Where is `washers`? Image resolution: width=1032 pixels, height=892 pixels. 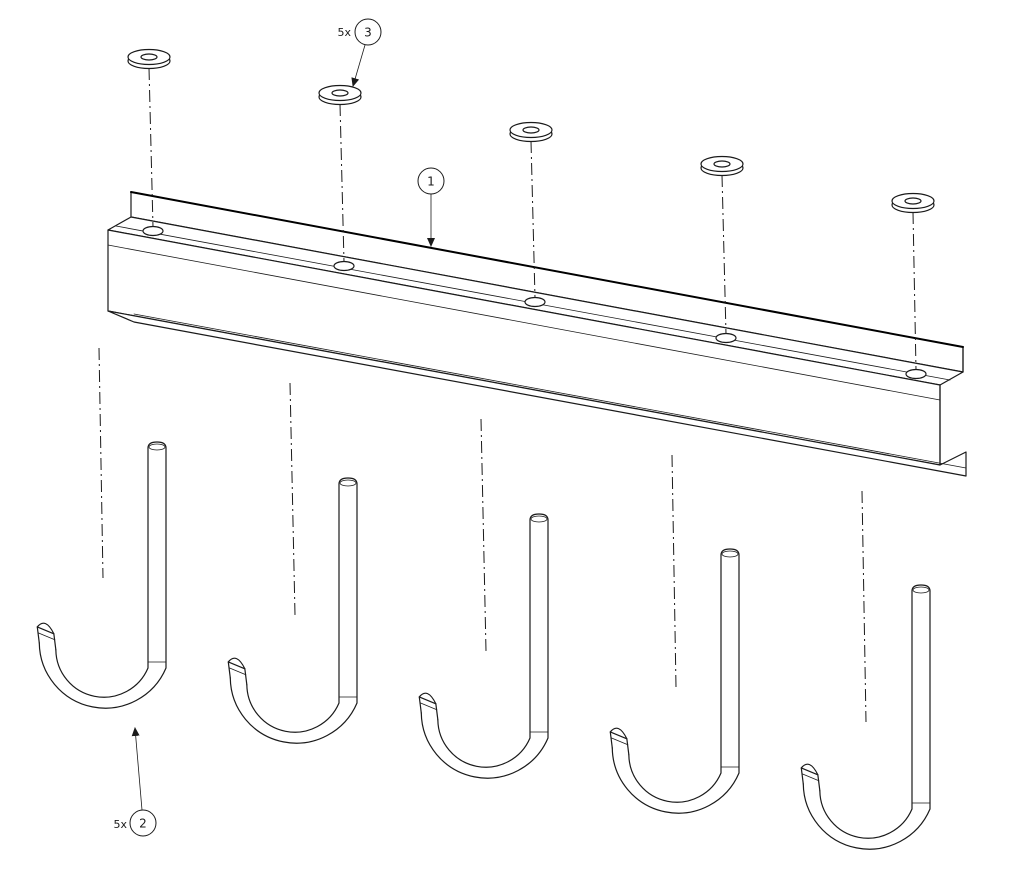
washers is located at coordinates (531, 131).